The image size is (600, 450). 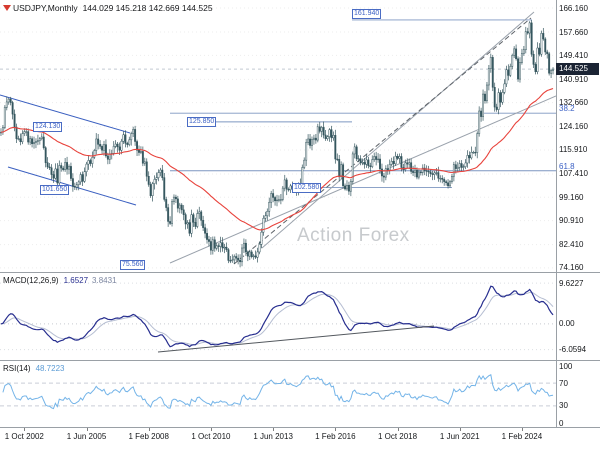 What do you see at coordinates (31, 280) in the screenshot?
I see `macd-title: MACD(12,26,9)` at bounding box center [31, 280].